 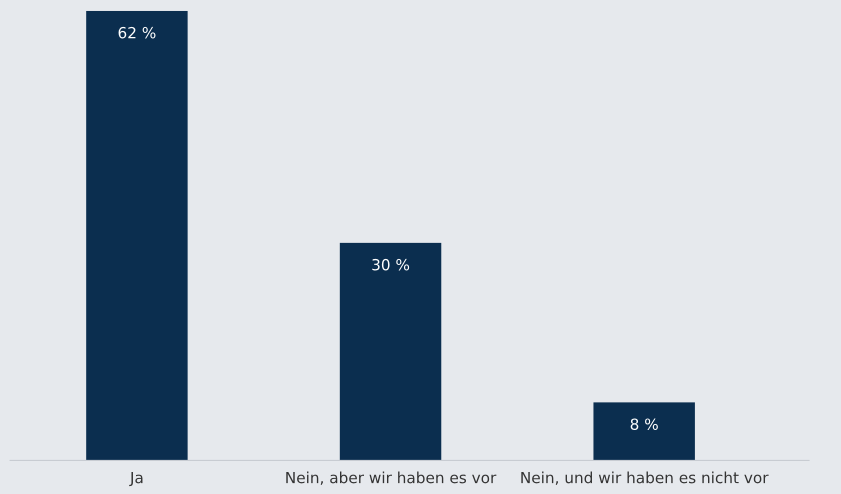 I want to click on x-tick-label: Ja, so click(x=135, y=479).